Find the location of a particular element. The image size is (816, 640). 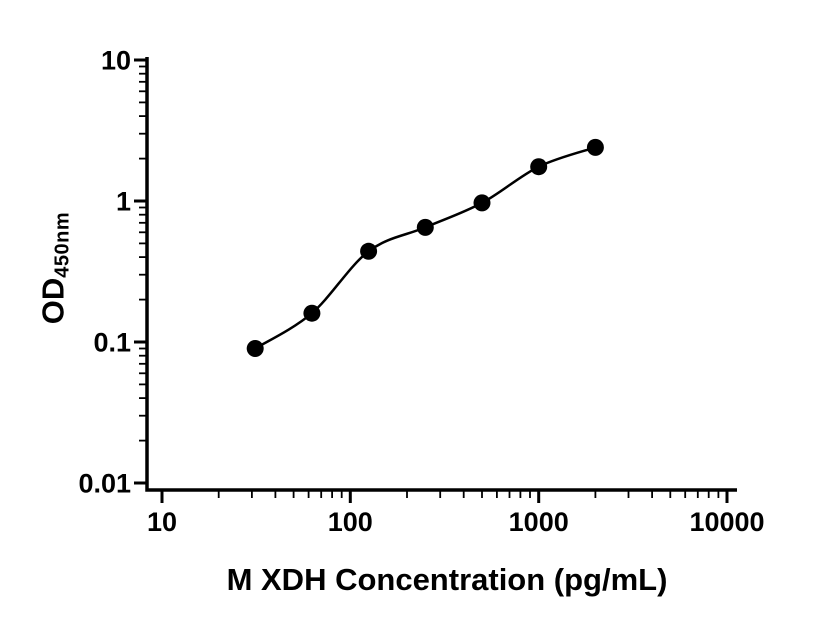

y-axis-title-main: OD is located at coordinates (53, 301).